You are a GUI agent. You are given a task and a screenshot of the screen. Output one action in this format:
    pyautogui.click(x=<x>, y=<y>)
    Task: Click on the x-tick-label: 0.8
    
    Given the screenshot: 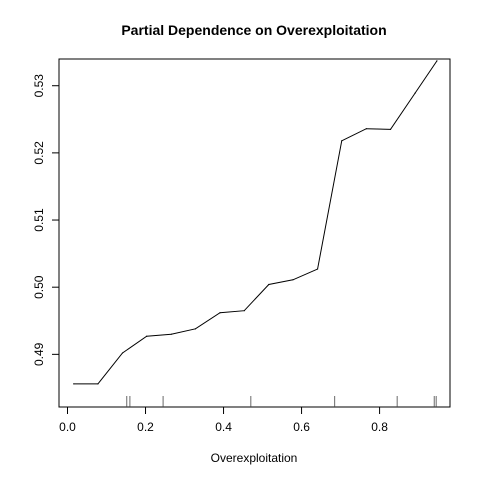 What is the action you would take?
    pyautogui.click(x=379, y=427)
    